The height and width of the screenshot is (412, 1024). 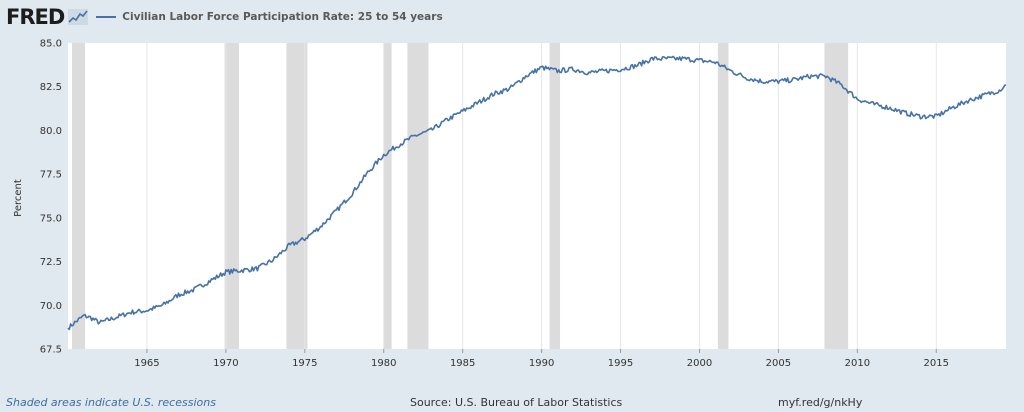 What do you see at coordinates (225, 363) in the screenshot?
I see `x-tick-label: 1970` at bounding box center [225, 363].